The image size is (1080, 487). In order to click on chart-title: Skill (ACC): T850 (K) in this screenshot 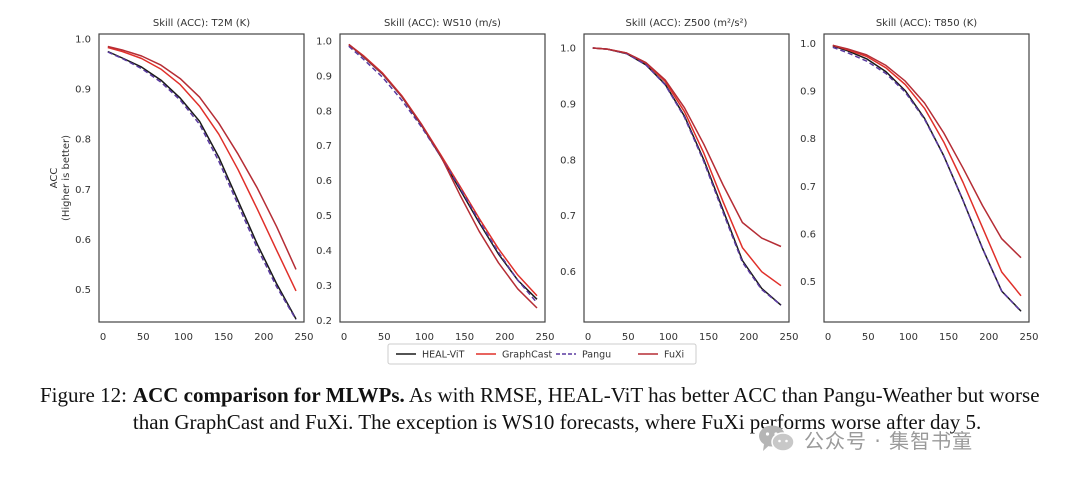, I will do `click(926, 23)`.